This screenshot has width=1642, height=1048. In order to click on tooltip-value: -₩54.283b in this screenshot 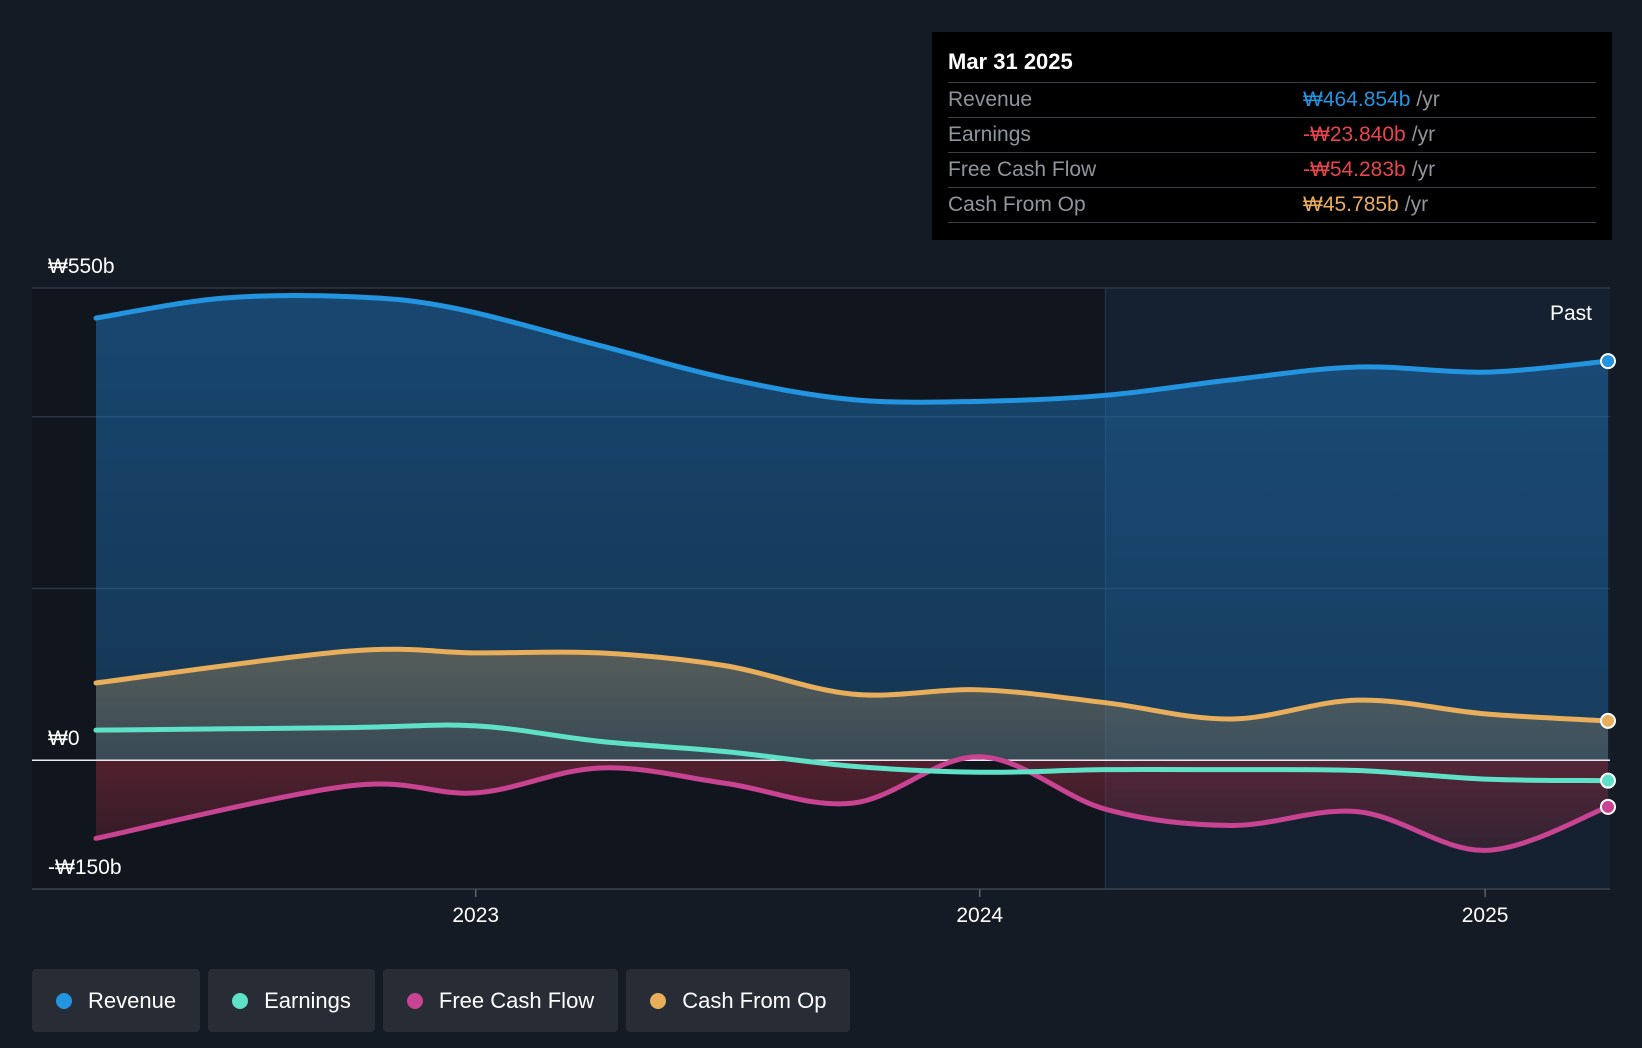, I will do `click(1354, 169)`.